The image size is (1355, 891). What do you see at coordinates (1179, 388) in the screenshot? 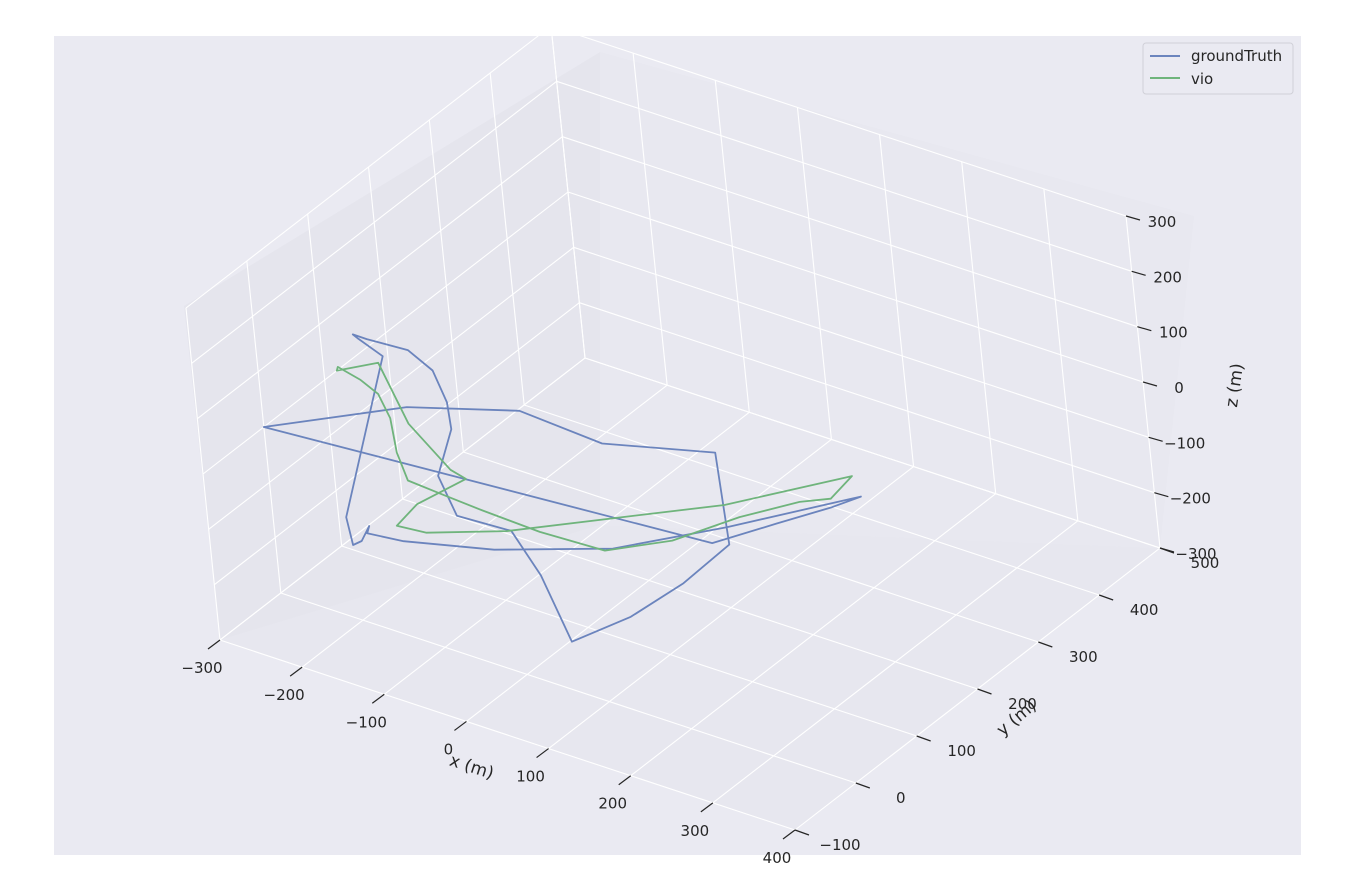
I see `z-tick-label: 0` at bounding box center [1179, 388].